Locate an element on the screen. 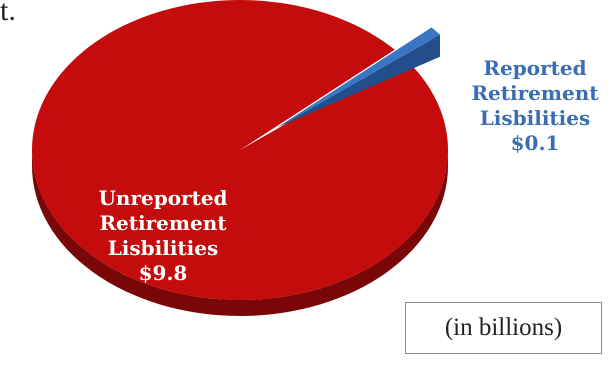 The height and width of the screenshot is (373, 610). unreported-label-line-1: Unreported is located at coordinates (163, 198).